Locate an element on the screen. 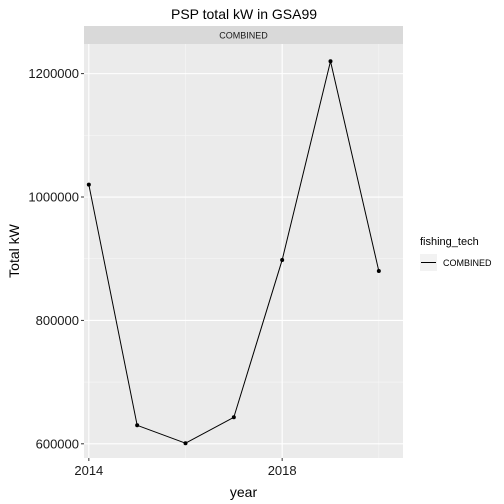 The height and width of the screenshot is (504, 504). legend-title: fishing_tech is located at coordinates (449, 242).